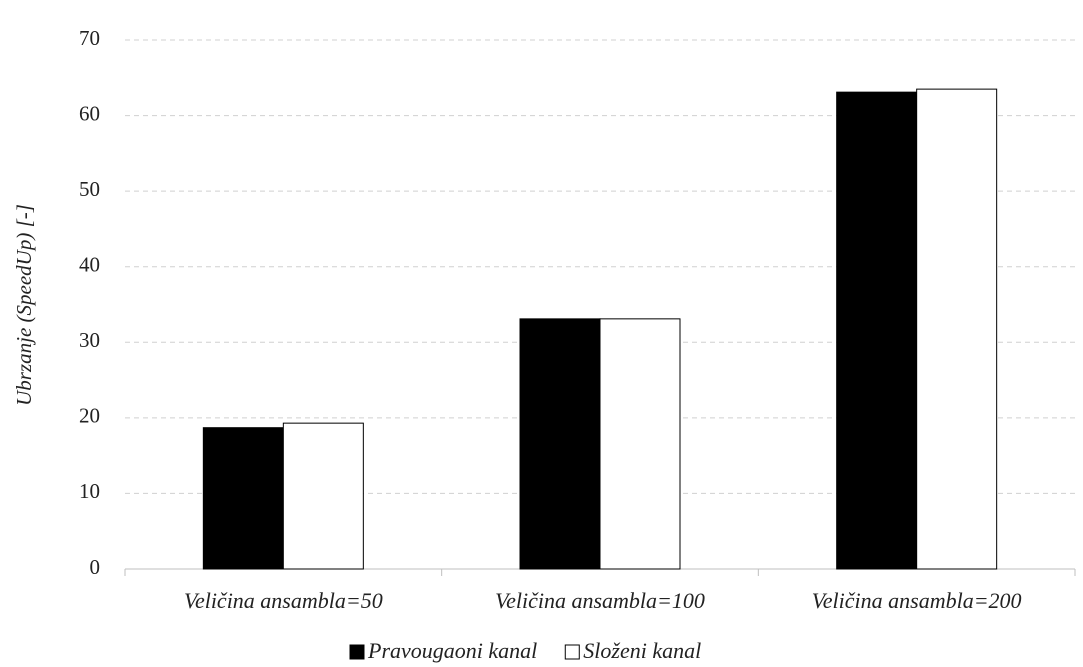 This screenshot has width=1083, height=667. I want to click on y-tick-label: 60, so click(89, 113).